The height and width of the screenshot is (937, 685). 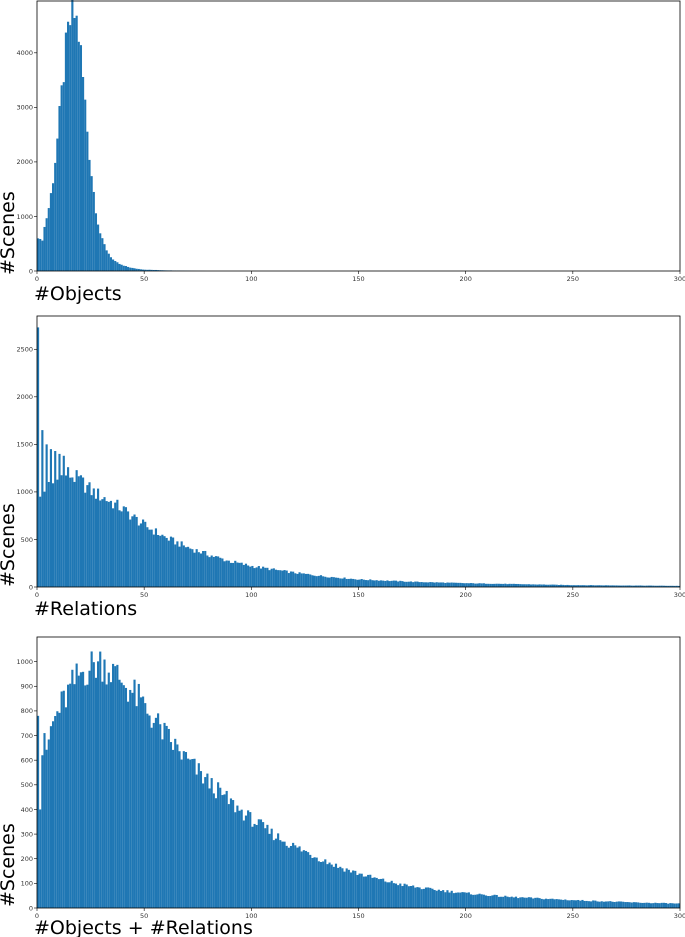 I want to click on y-tick-label: 600, so click(x=27, y=760).